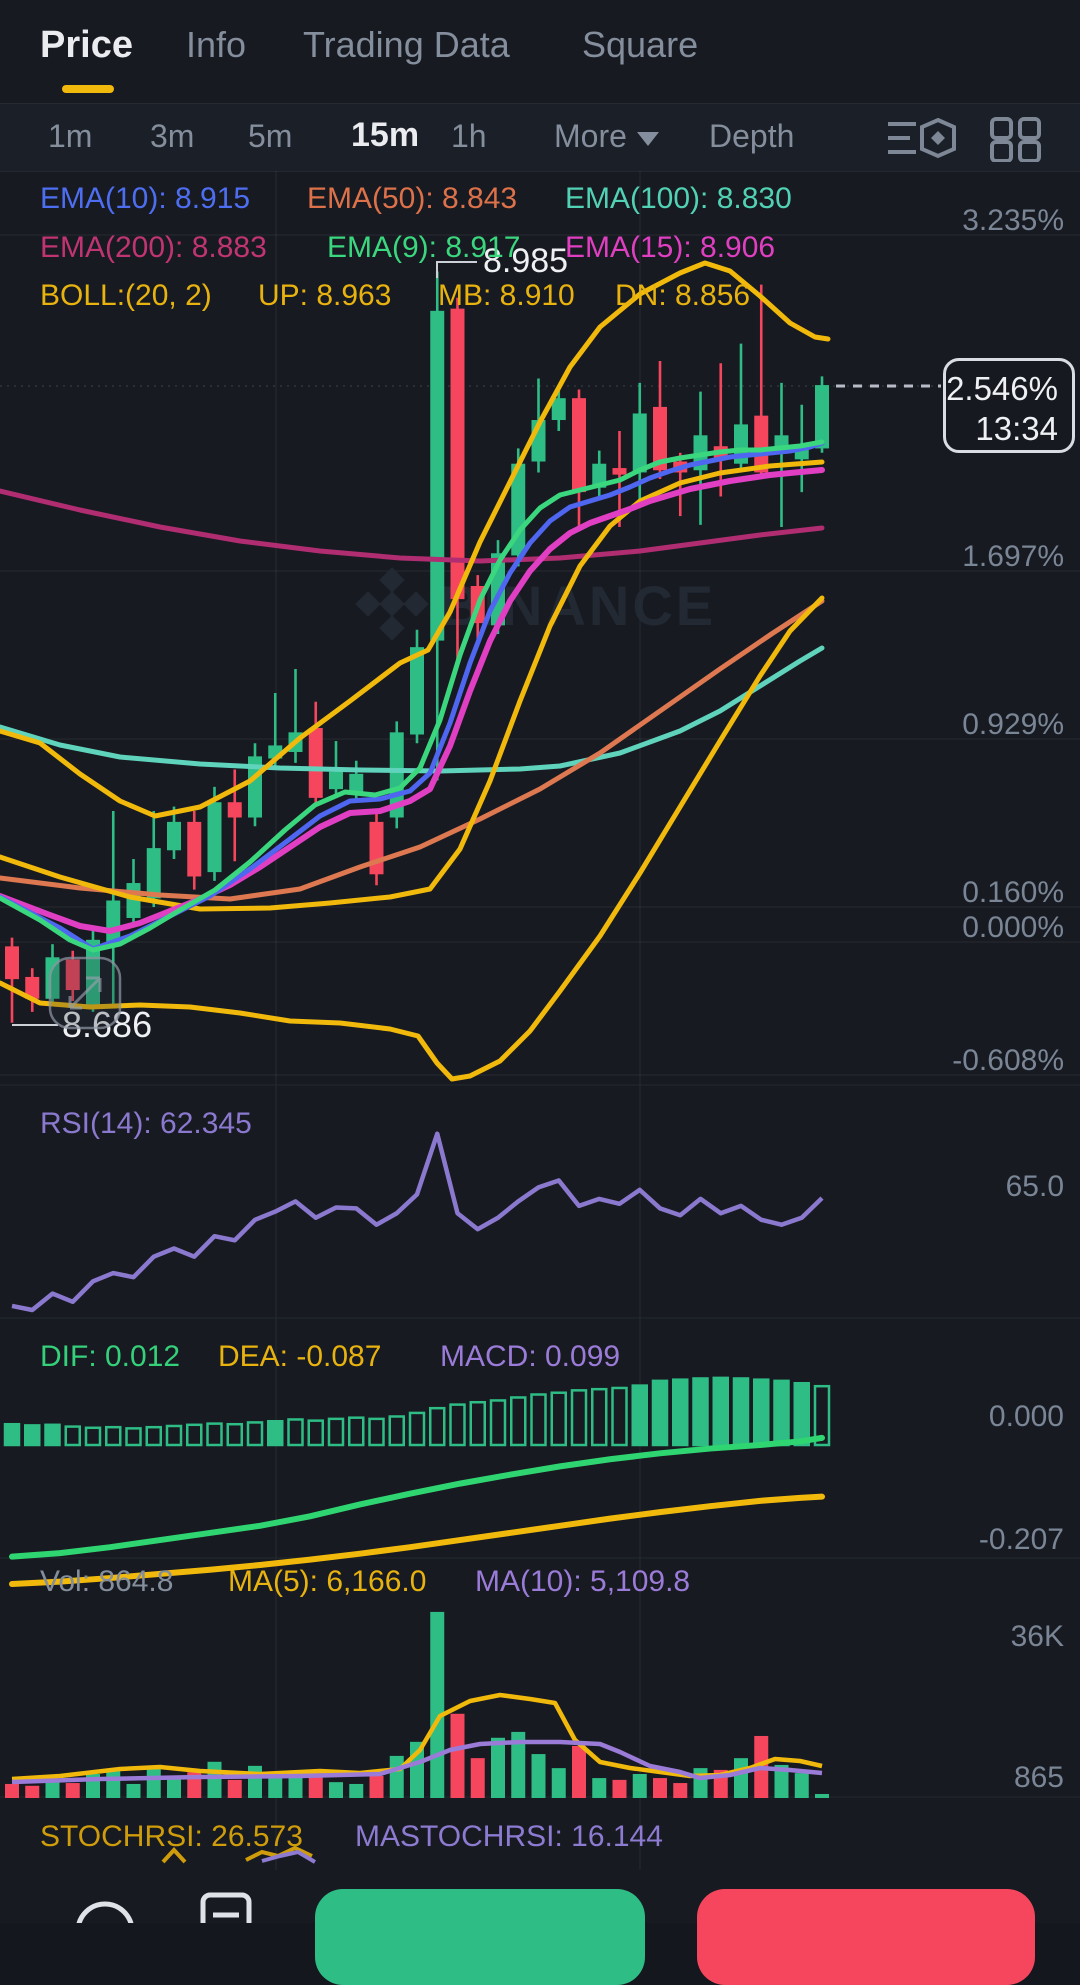 This screenshot has height=1985, width=1080. I want to click on stochrsi-d-line, so click(289, 1856).